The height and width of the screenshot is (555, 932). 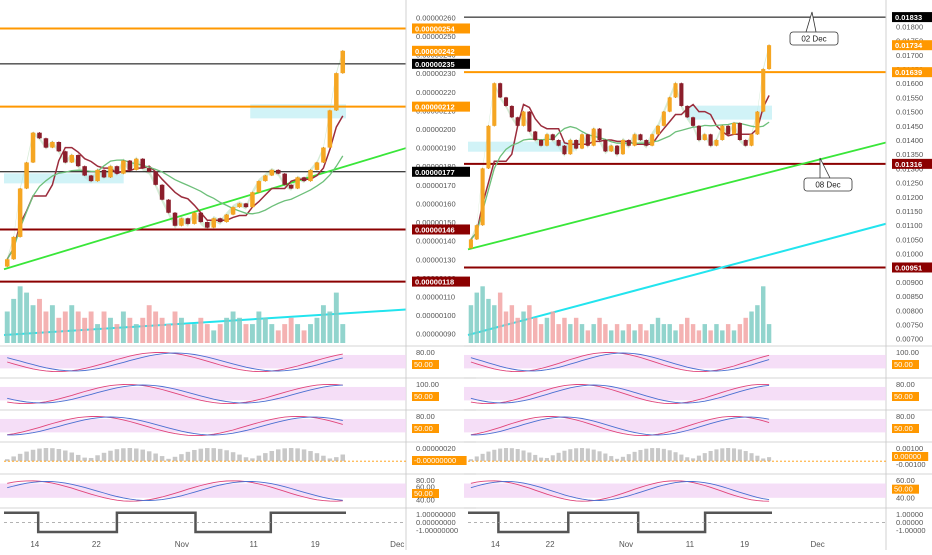 What do you see at coordinates (436, 259) in the screenshot?
I see `price-tick-label: 0.00000130` at bounding box center [436, 259].